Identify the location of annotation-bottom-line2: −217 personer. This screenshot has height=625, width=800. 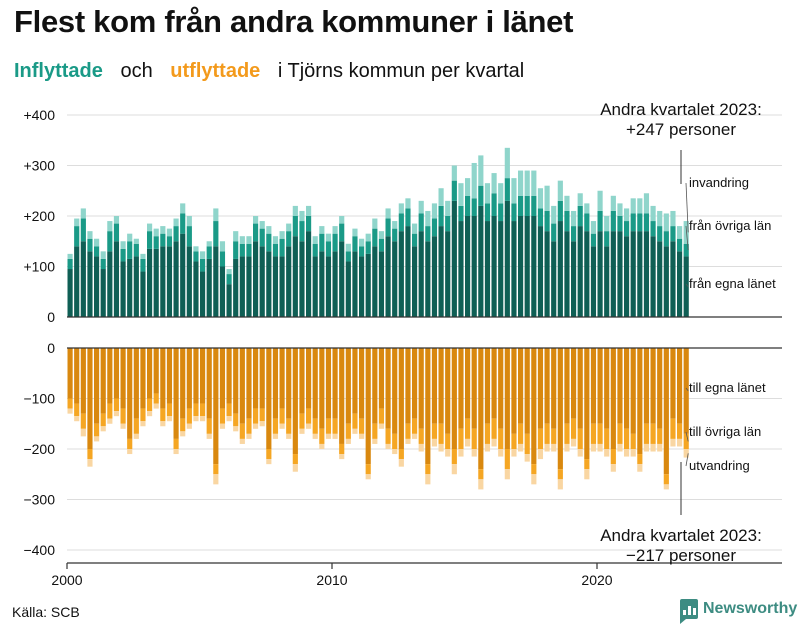
(681, 555).